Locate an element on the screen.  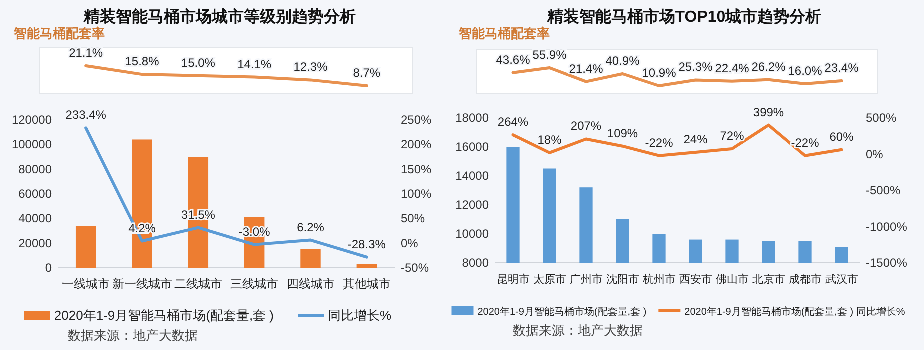
data-label: 109% is located at coordinates (622, 133).